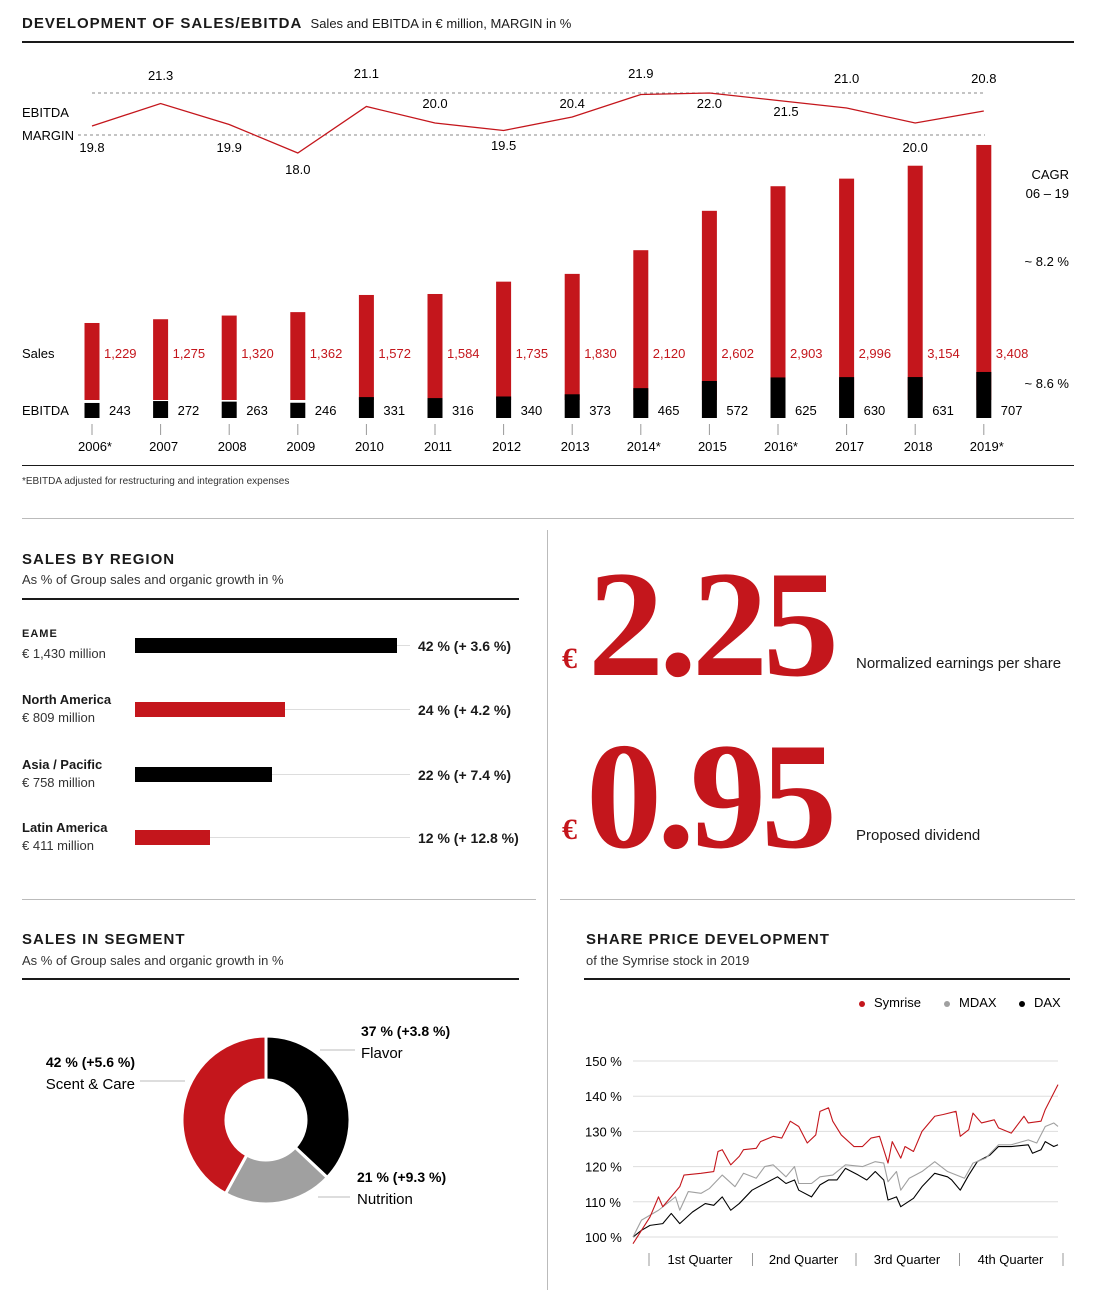 The height and width of the screenshot is (1298, 1096). I want to click on ebitda-value: 465, so click(669, 410).